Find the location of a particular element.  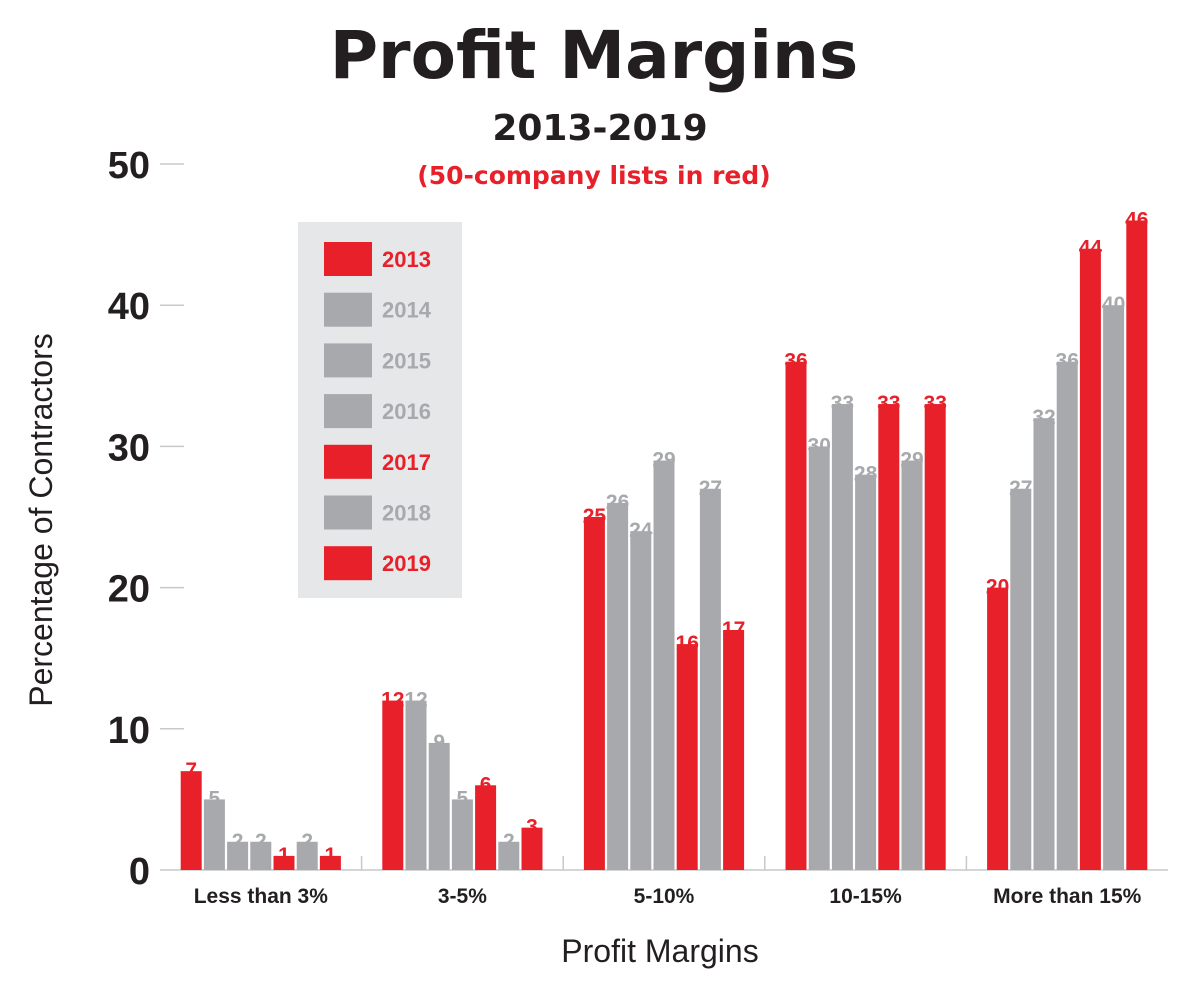

data-label: 20 is located at coordinates (997, 587).